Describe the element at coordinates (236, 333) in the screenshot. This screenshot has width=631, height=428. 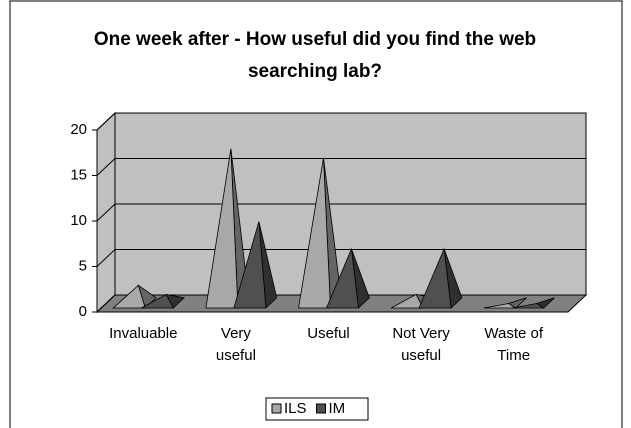
I see `x-tick-label: Very` at that location.